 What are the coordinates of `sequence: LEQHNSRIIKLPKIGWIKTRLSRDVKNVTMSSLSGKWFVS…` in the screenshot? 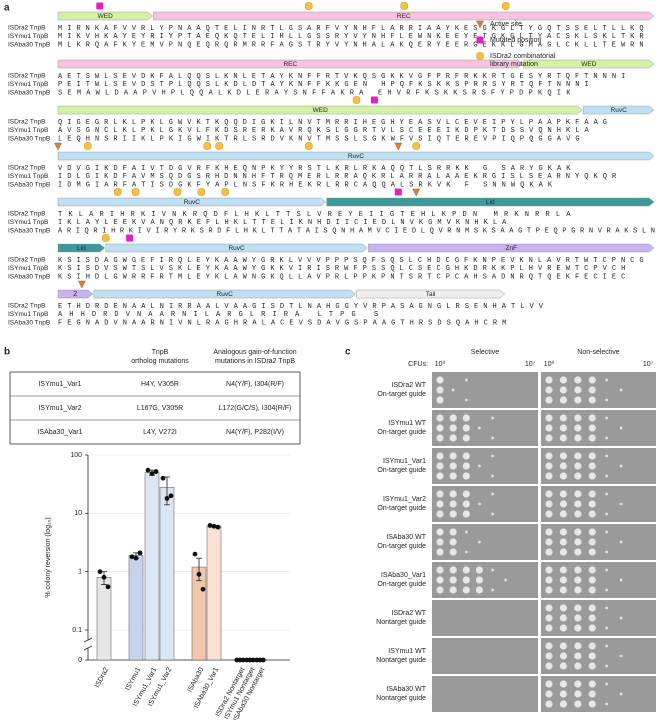 It's located at (319, 139).